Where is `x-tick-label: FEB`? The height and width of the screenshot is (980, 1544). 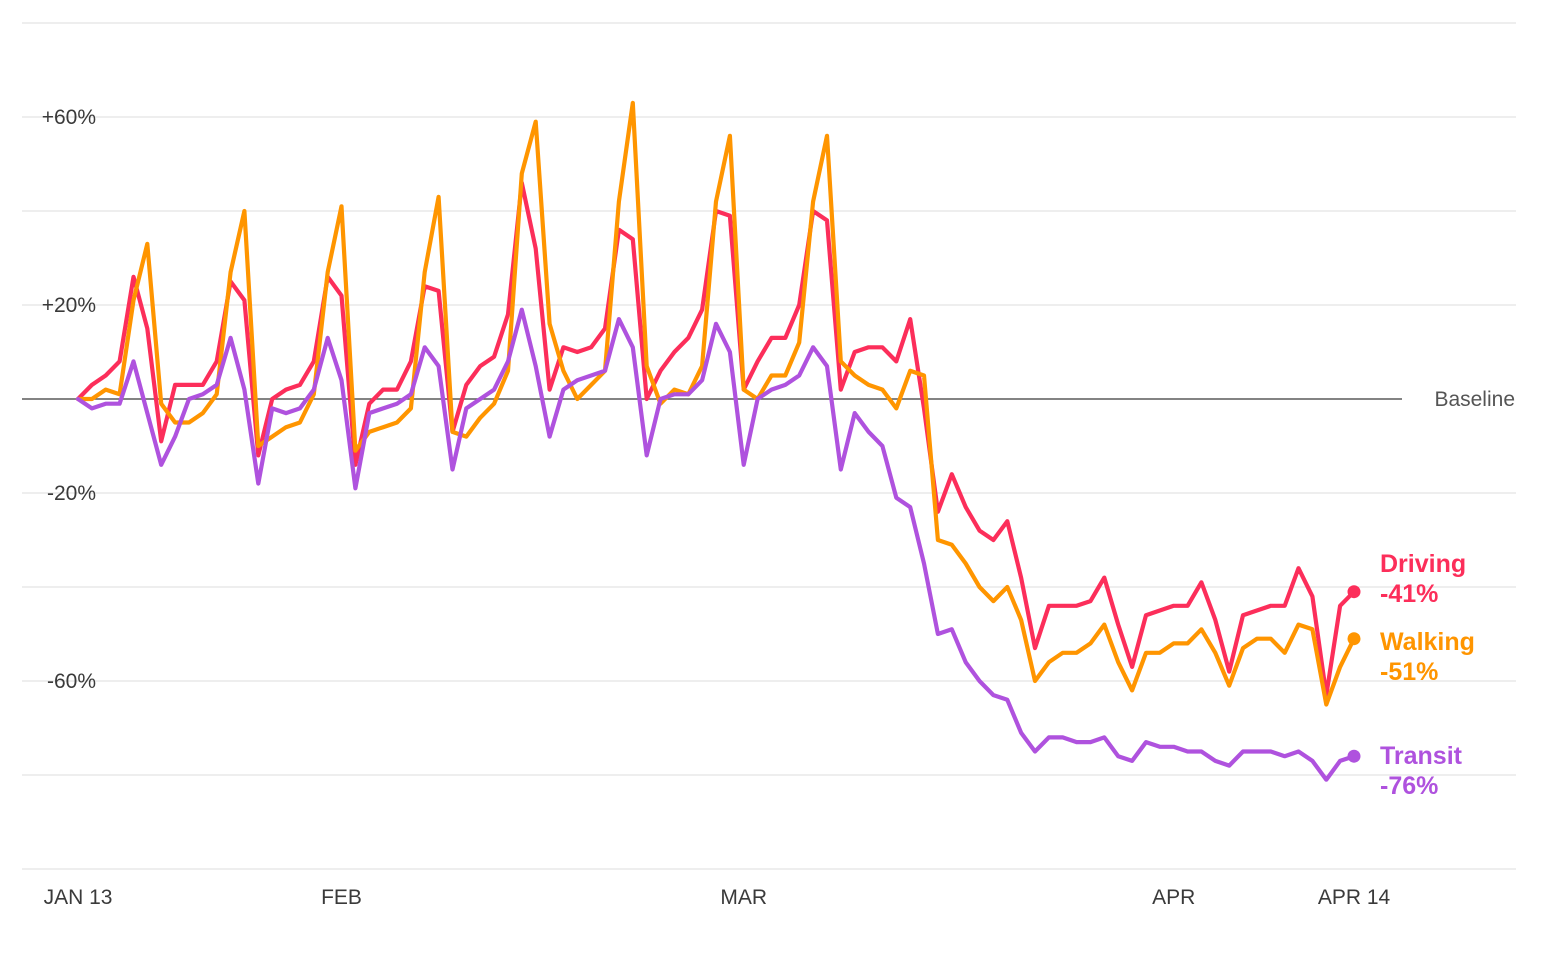 x-tick-label: FEB is located at coordinates (341, 897).